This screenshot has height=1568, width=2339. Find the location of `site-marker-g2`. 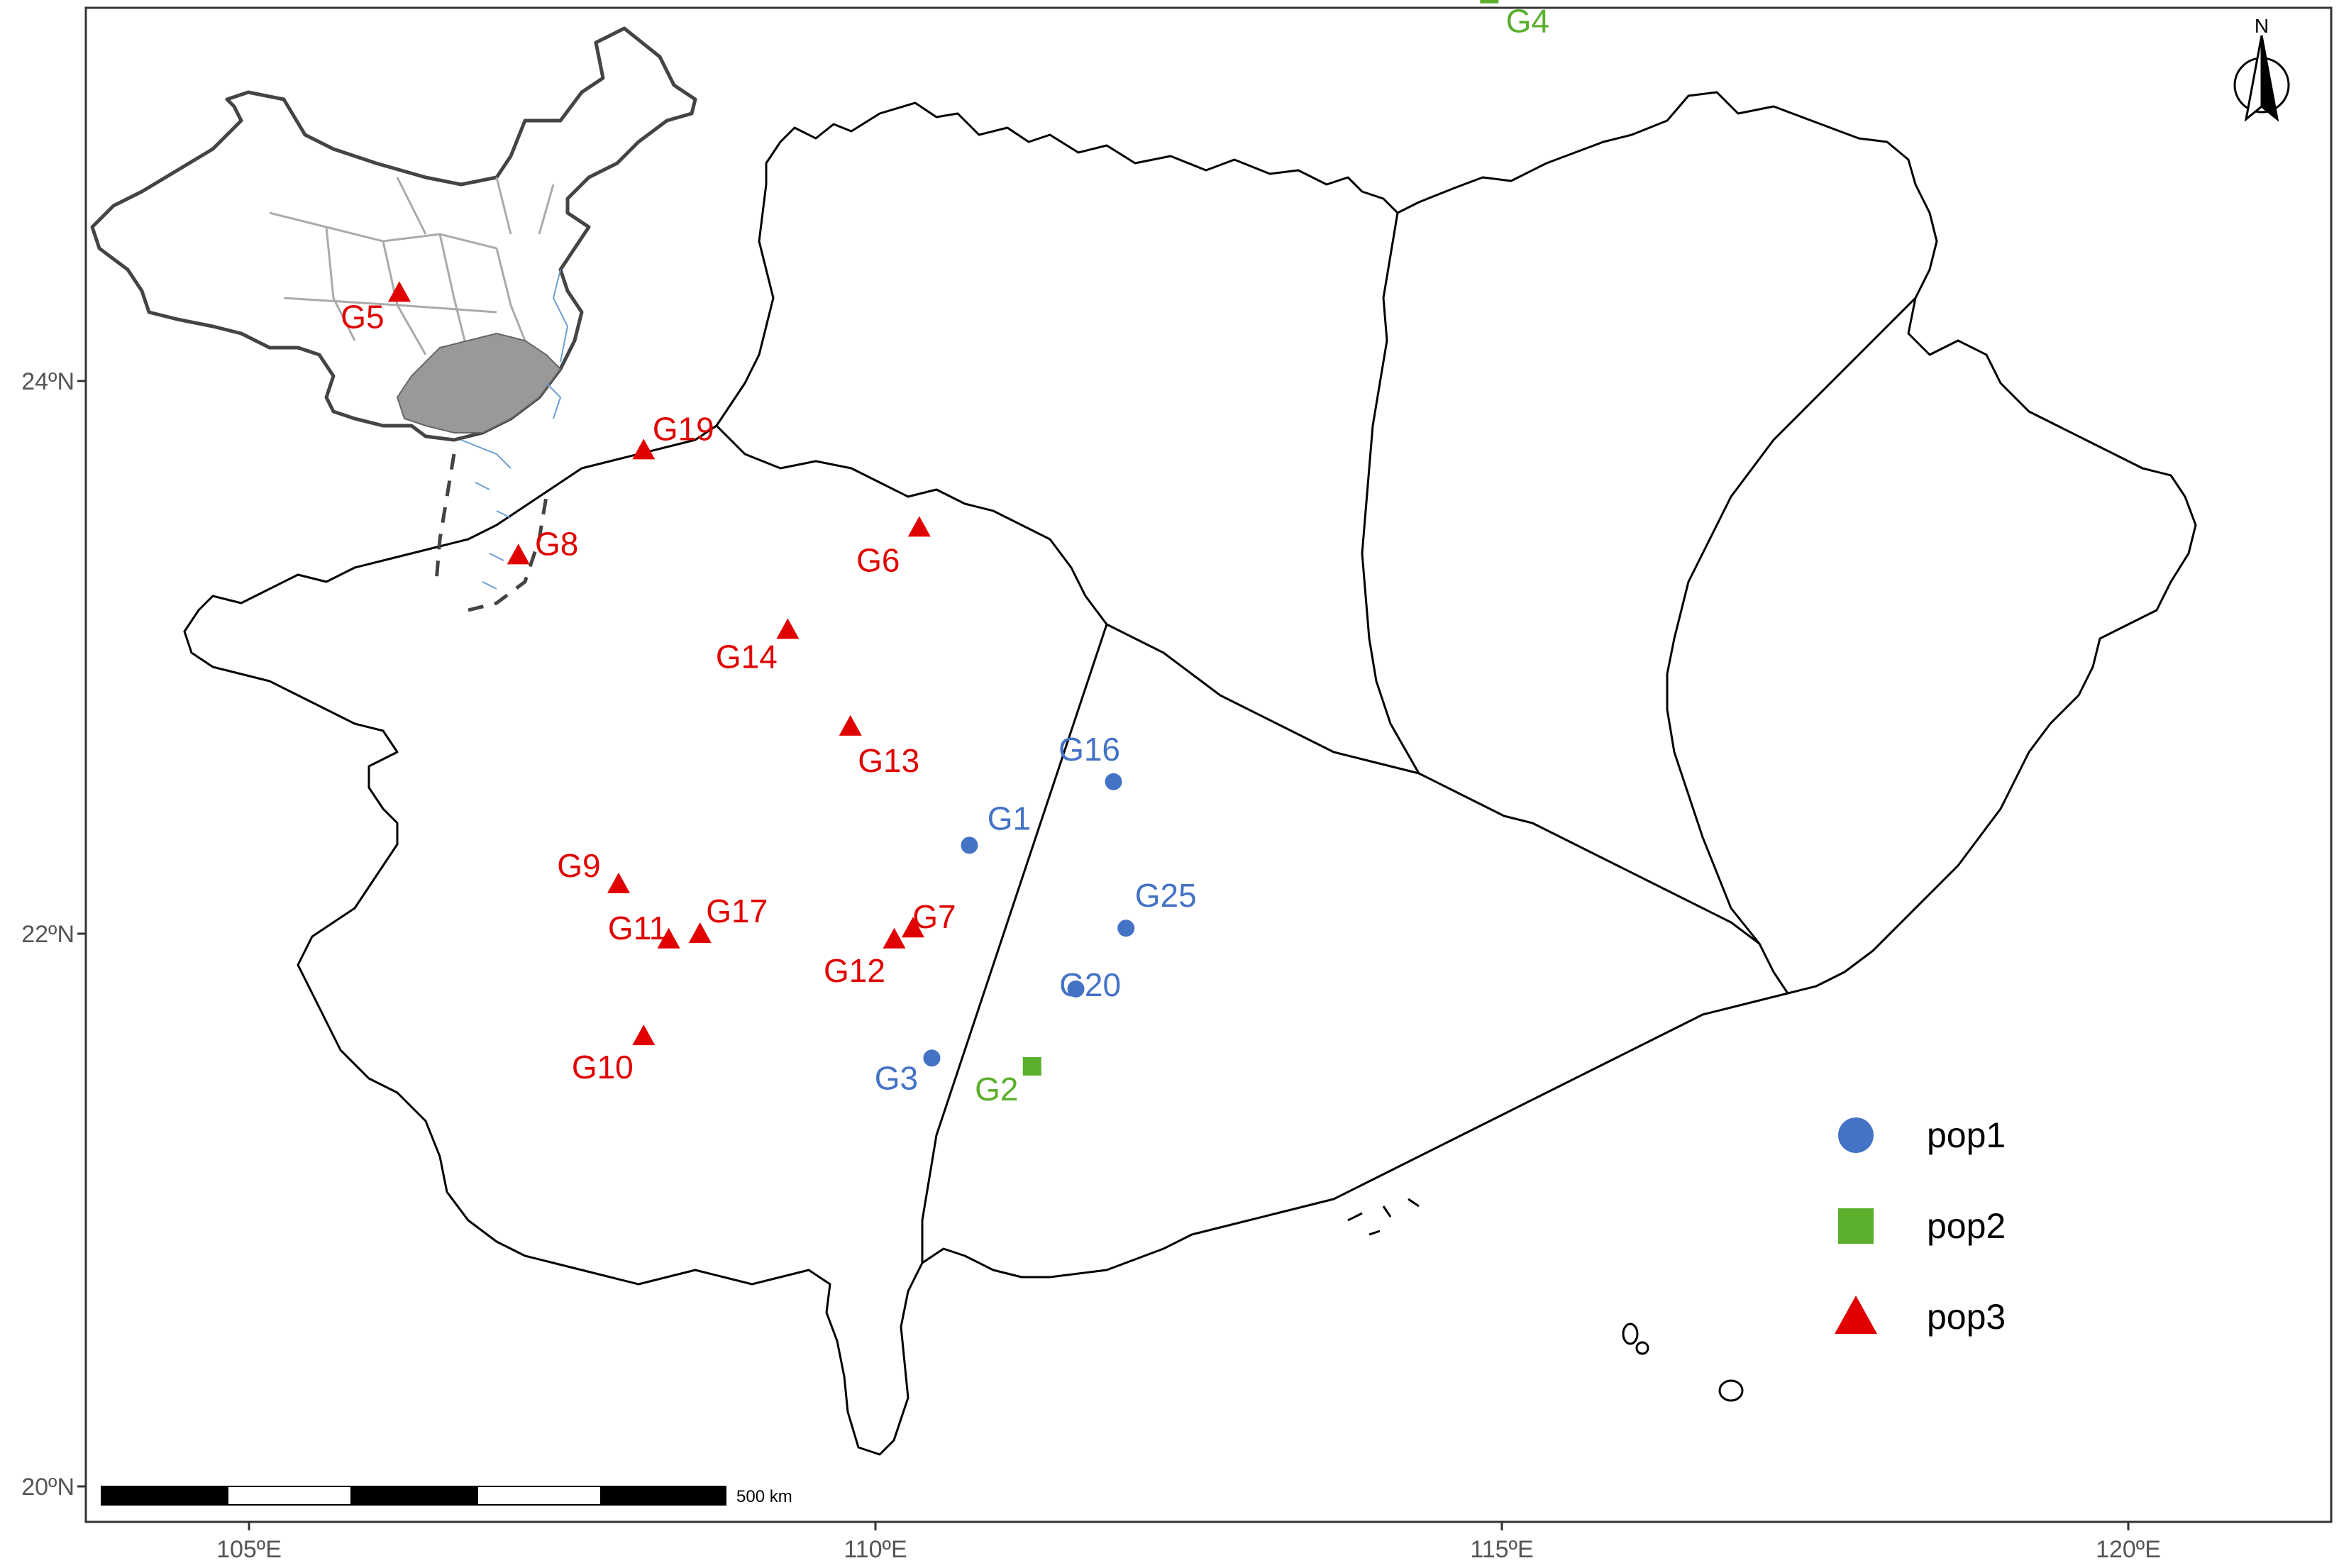

site-marker-g2 is located at coordinates (1031, 1066).